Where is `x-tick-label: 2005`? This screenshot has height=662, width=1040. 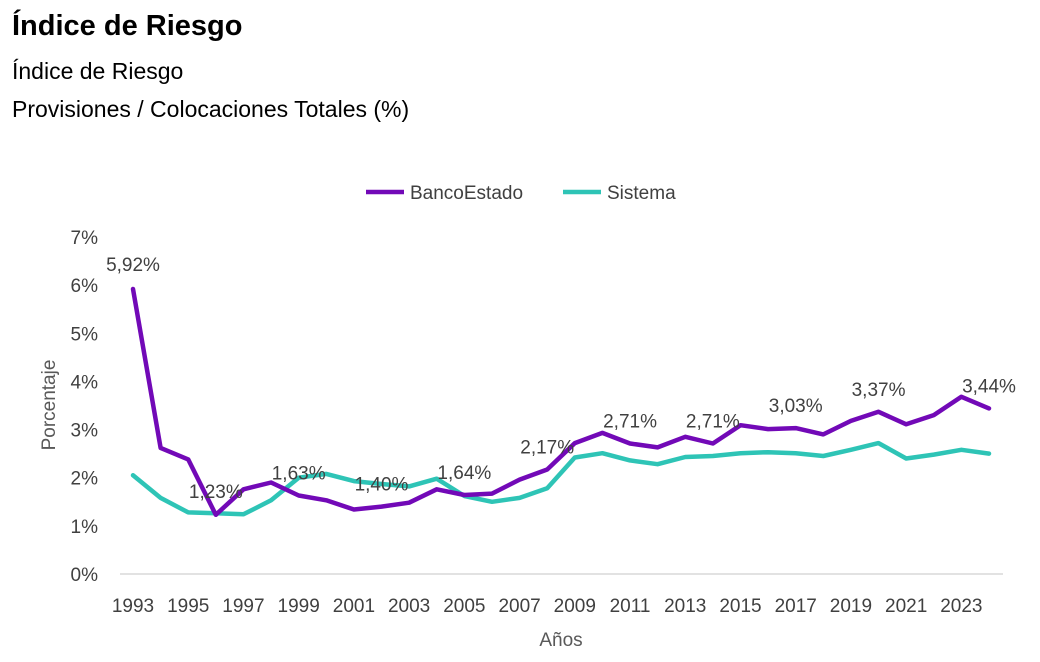 x-tick-label: 2005 is located at coordinates (464, 606).